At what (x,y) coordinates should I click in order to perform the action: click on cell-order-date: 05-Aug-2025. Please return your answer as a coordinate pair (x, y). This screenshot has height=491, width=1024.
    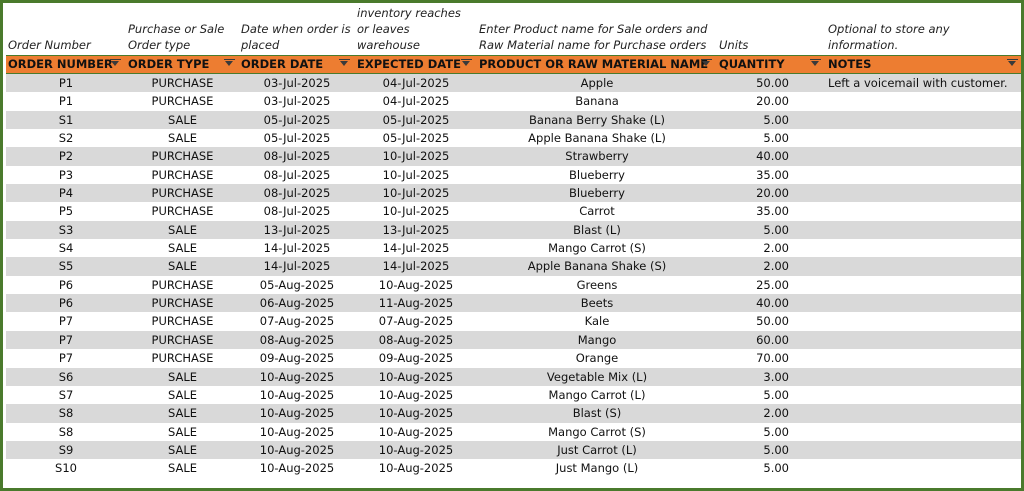
    Looking at the image, I should click on (297, 284).